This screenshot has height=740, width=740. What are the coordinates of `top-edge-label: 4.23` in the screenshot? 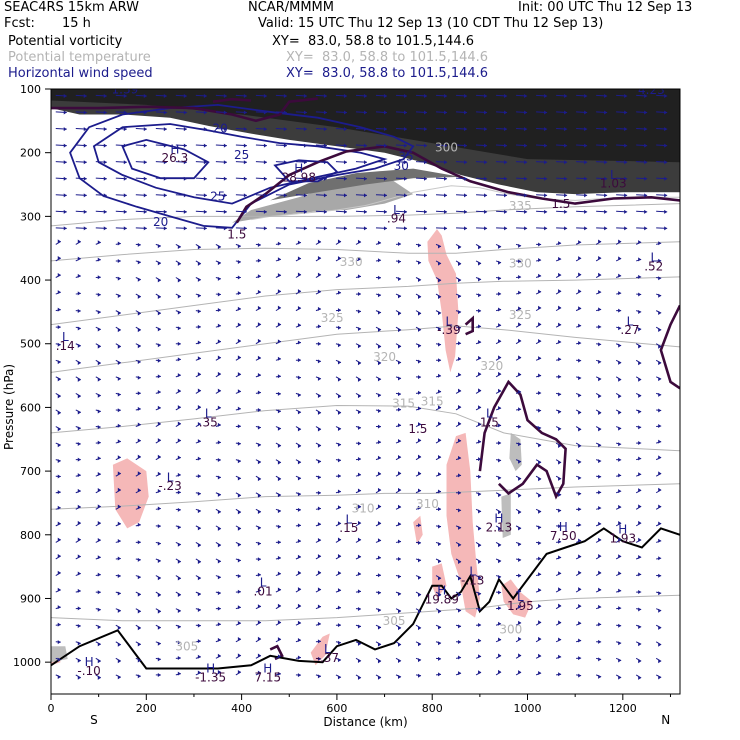 It's located at (651, 90).